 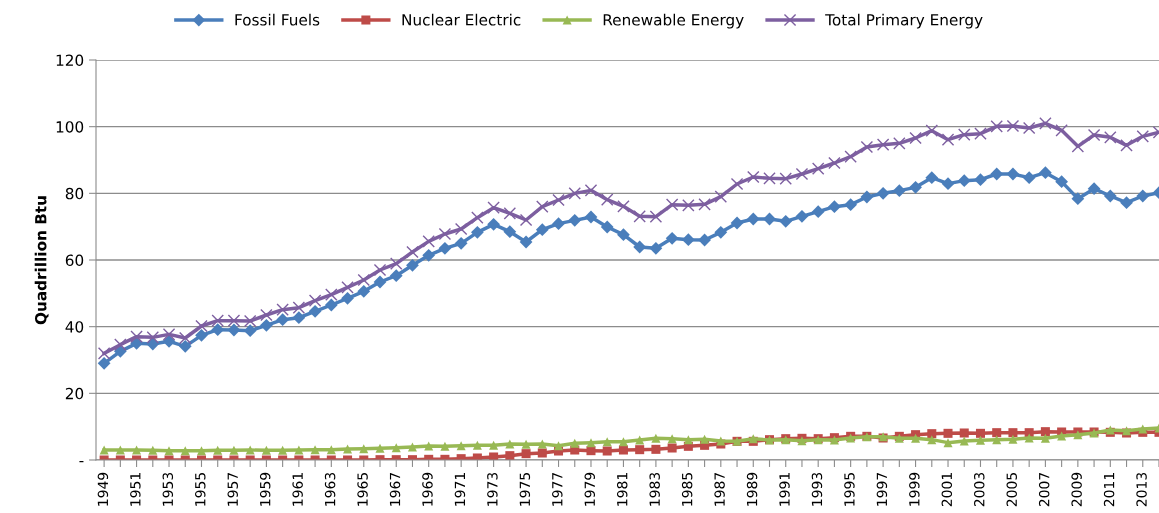 What do you see at coordinates (719, 489) in the screenshot?
I see `x-tick-label: 1987` at bounding box center [719, 489].